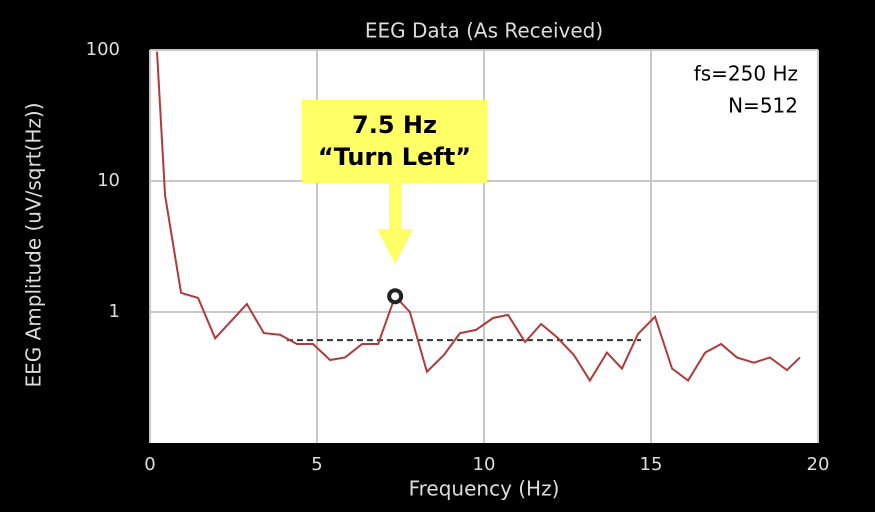  I want to click on highlight-marker, so click(395, 296).